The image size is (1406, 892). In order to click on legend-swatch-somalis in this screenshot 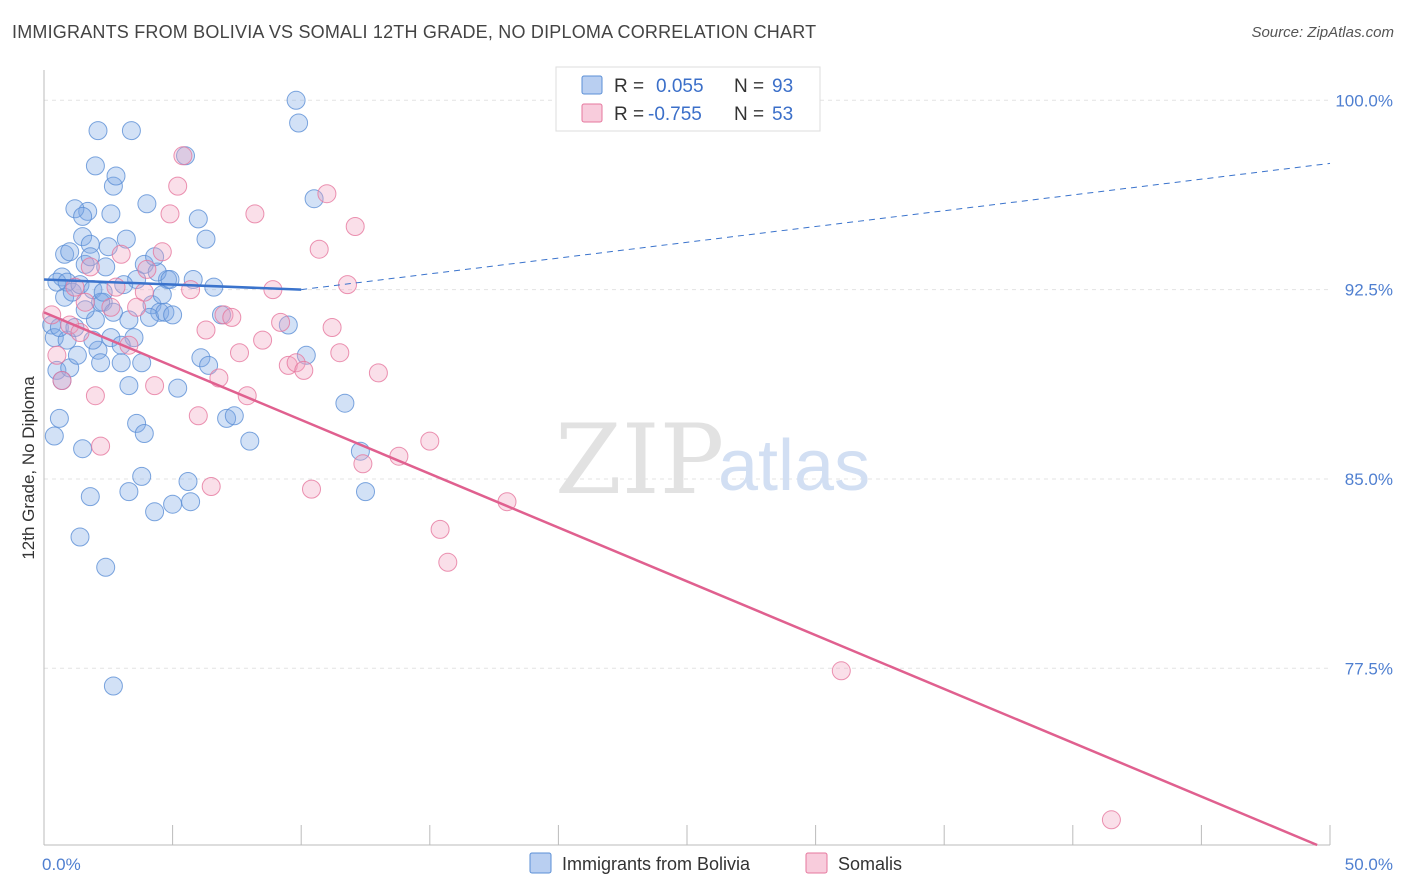, I will do `click(592, 113)`.